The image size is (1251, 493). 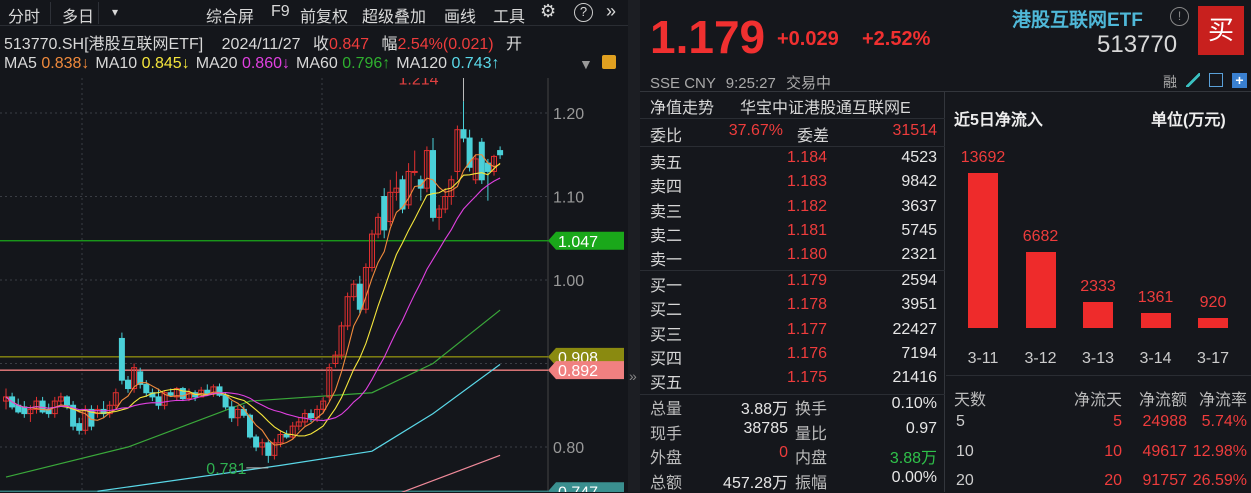 What do you see at coordinates (583, 12) in the screenshot?
I see `help-icon: ?` at bounding box center [583, 12].